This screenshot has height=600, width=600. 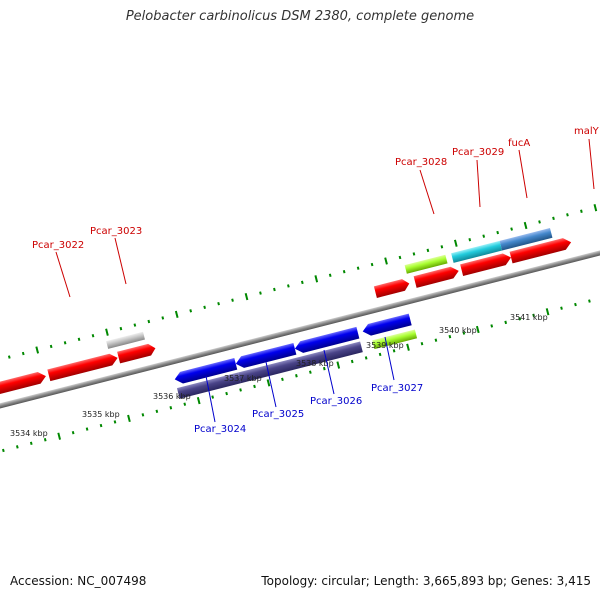 What do you see at coordinates (116, 231) in the screenshot?
I see `gene-label: Pcar_3023` at bounding box center [116, 231].